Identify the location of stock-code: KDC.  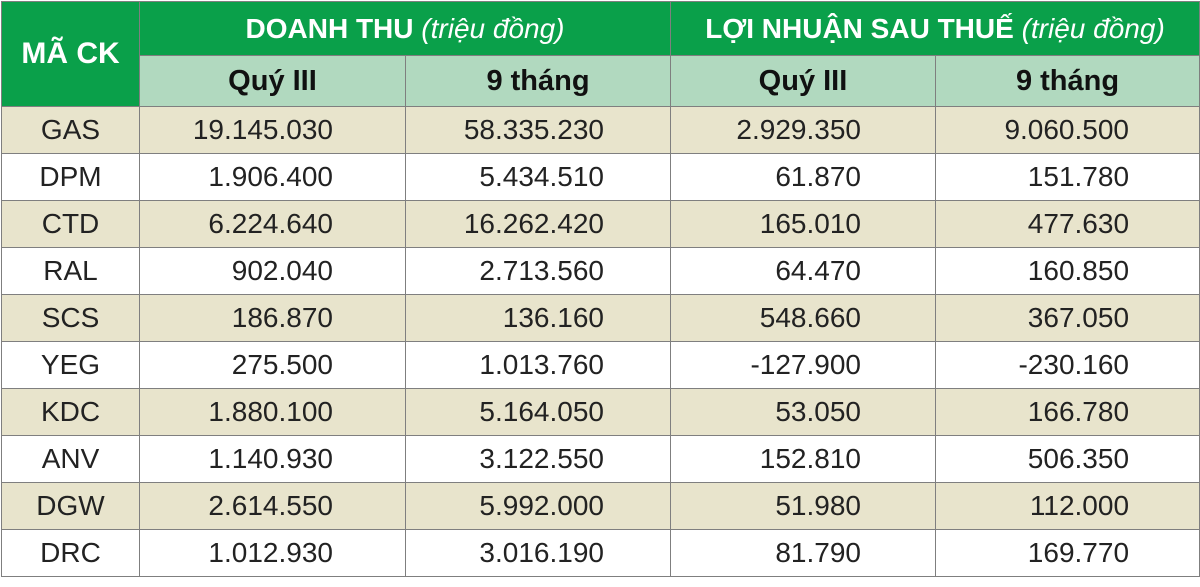
(70, 412).